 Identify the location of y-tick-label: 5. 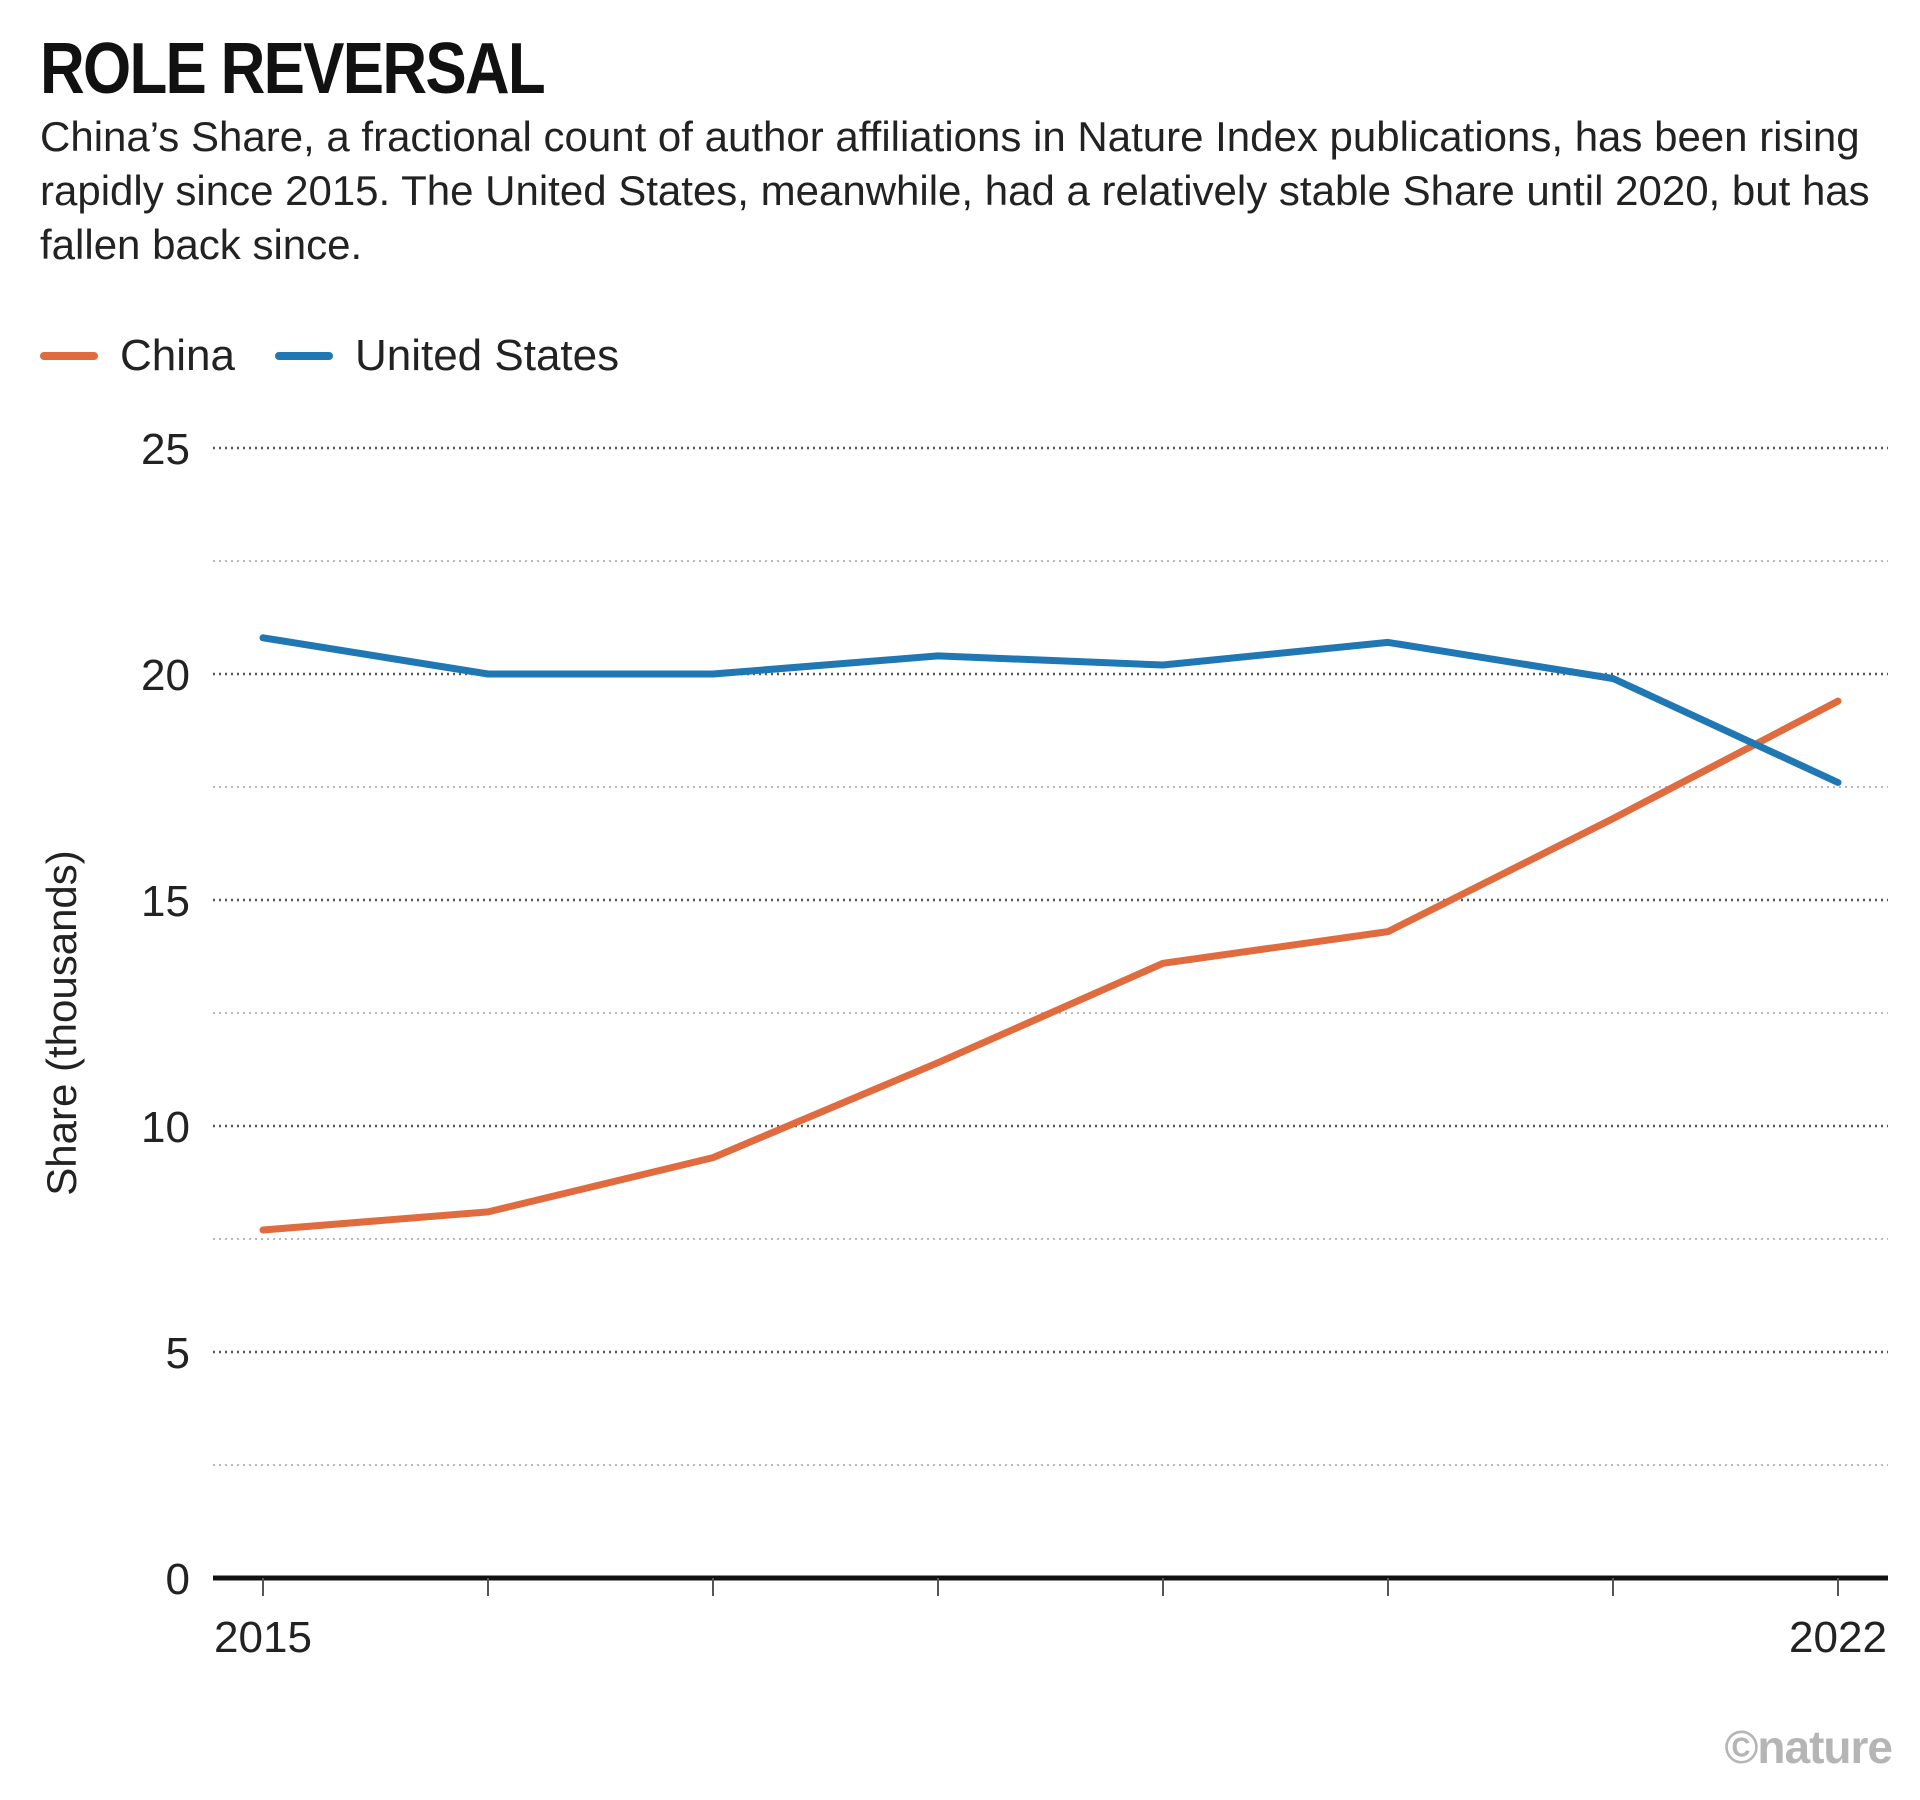
(178, 1353).